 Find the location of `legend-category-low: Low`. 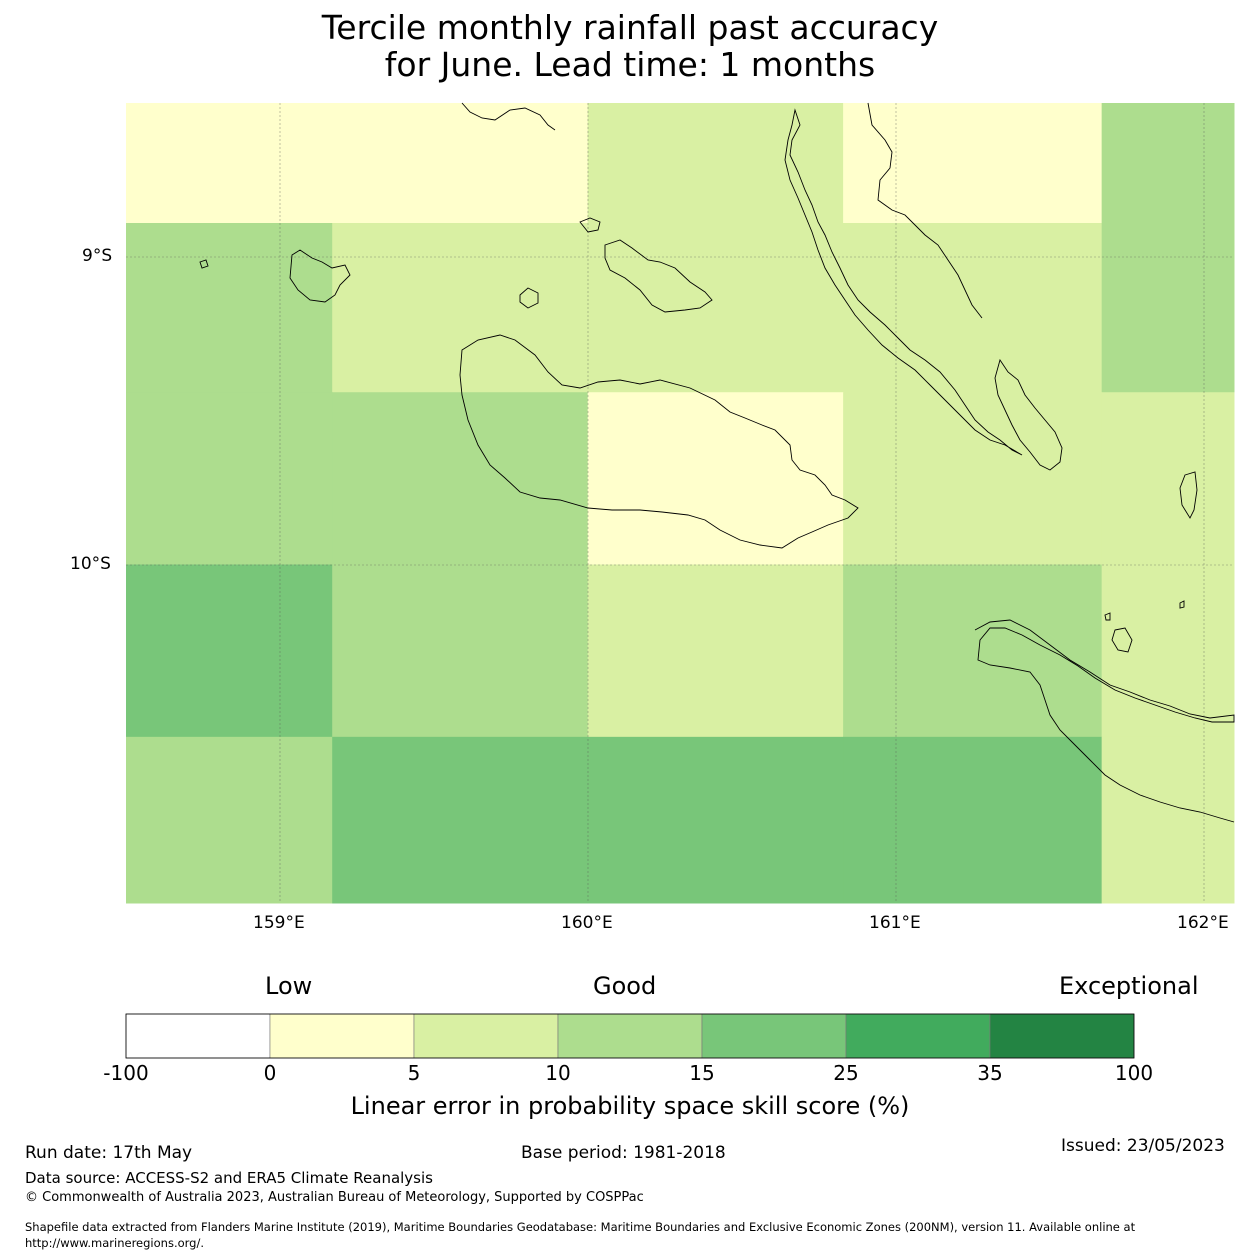

legend-category-low: Low is located at coordinates (289, 986).